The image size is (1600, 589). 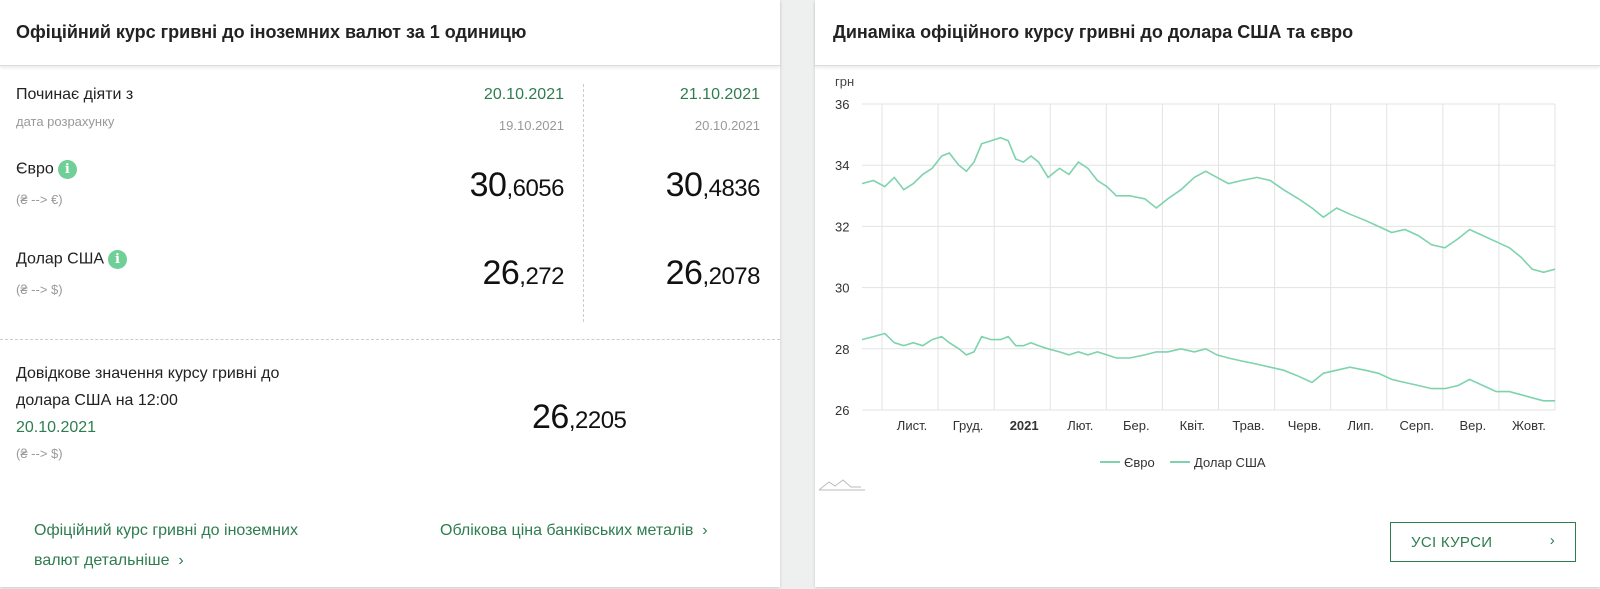 What do you see at coordinates (842, 349) in the screenshot?
I see `y-tick-label: 28` at bounding box center [842, 349].